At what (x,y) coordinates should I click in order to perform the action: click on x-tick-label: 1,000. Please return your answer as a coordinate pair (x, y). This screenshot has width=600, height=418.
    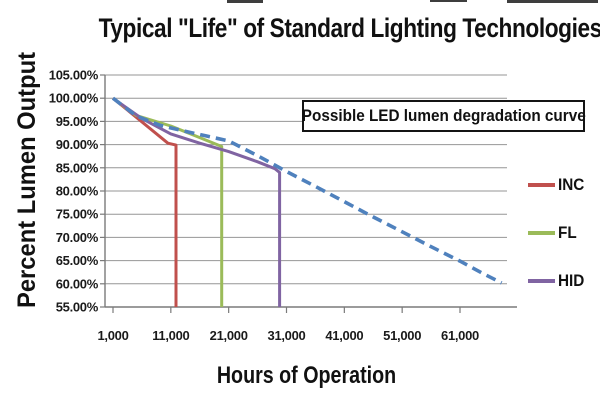
    Looking at the image, I should click on (112, 335).